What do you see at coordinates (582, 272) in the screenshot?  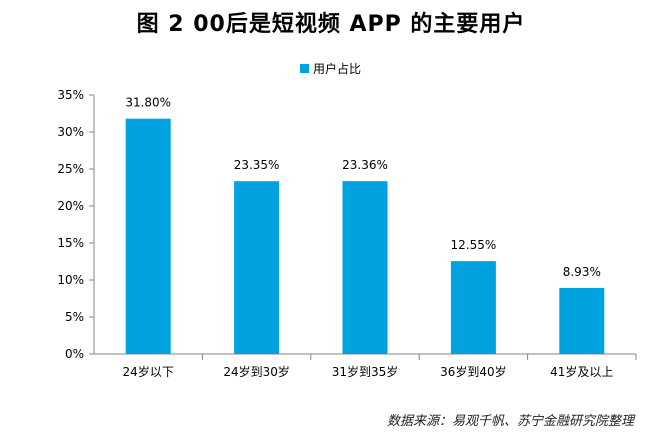 I see `data-label: 8.93%` at bounding box center [582, 272].